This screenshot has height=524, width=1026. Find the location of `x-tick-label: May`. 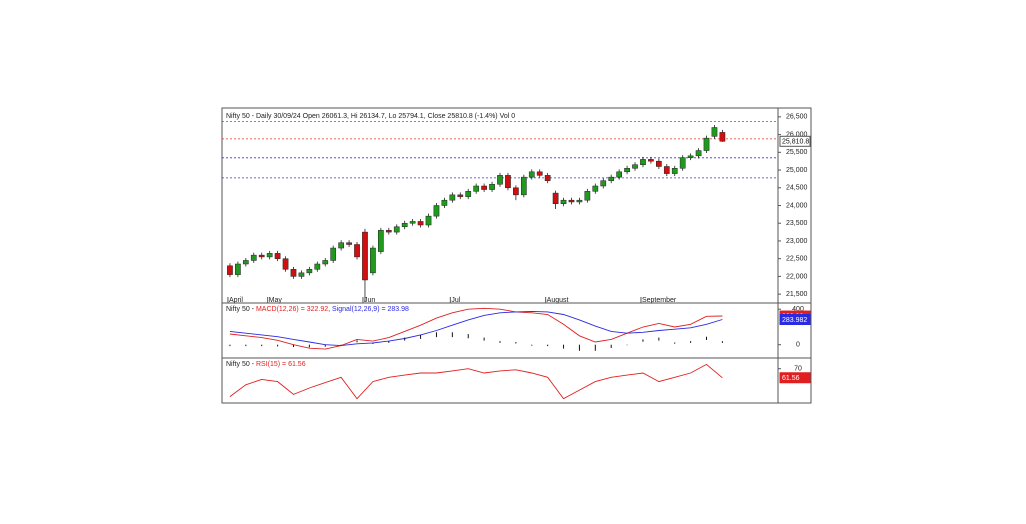

x-tick-label: May is located at coordinates (276, 300).